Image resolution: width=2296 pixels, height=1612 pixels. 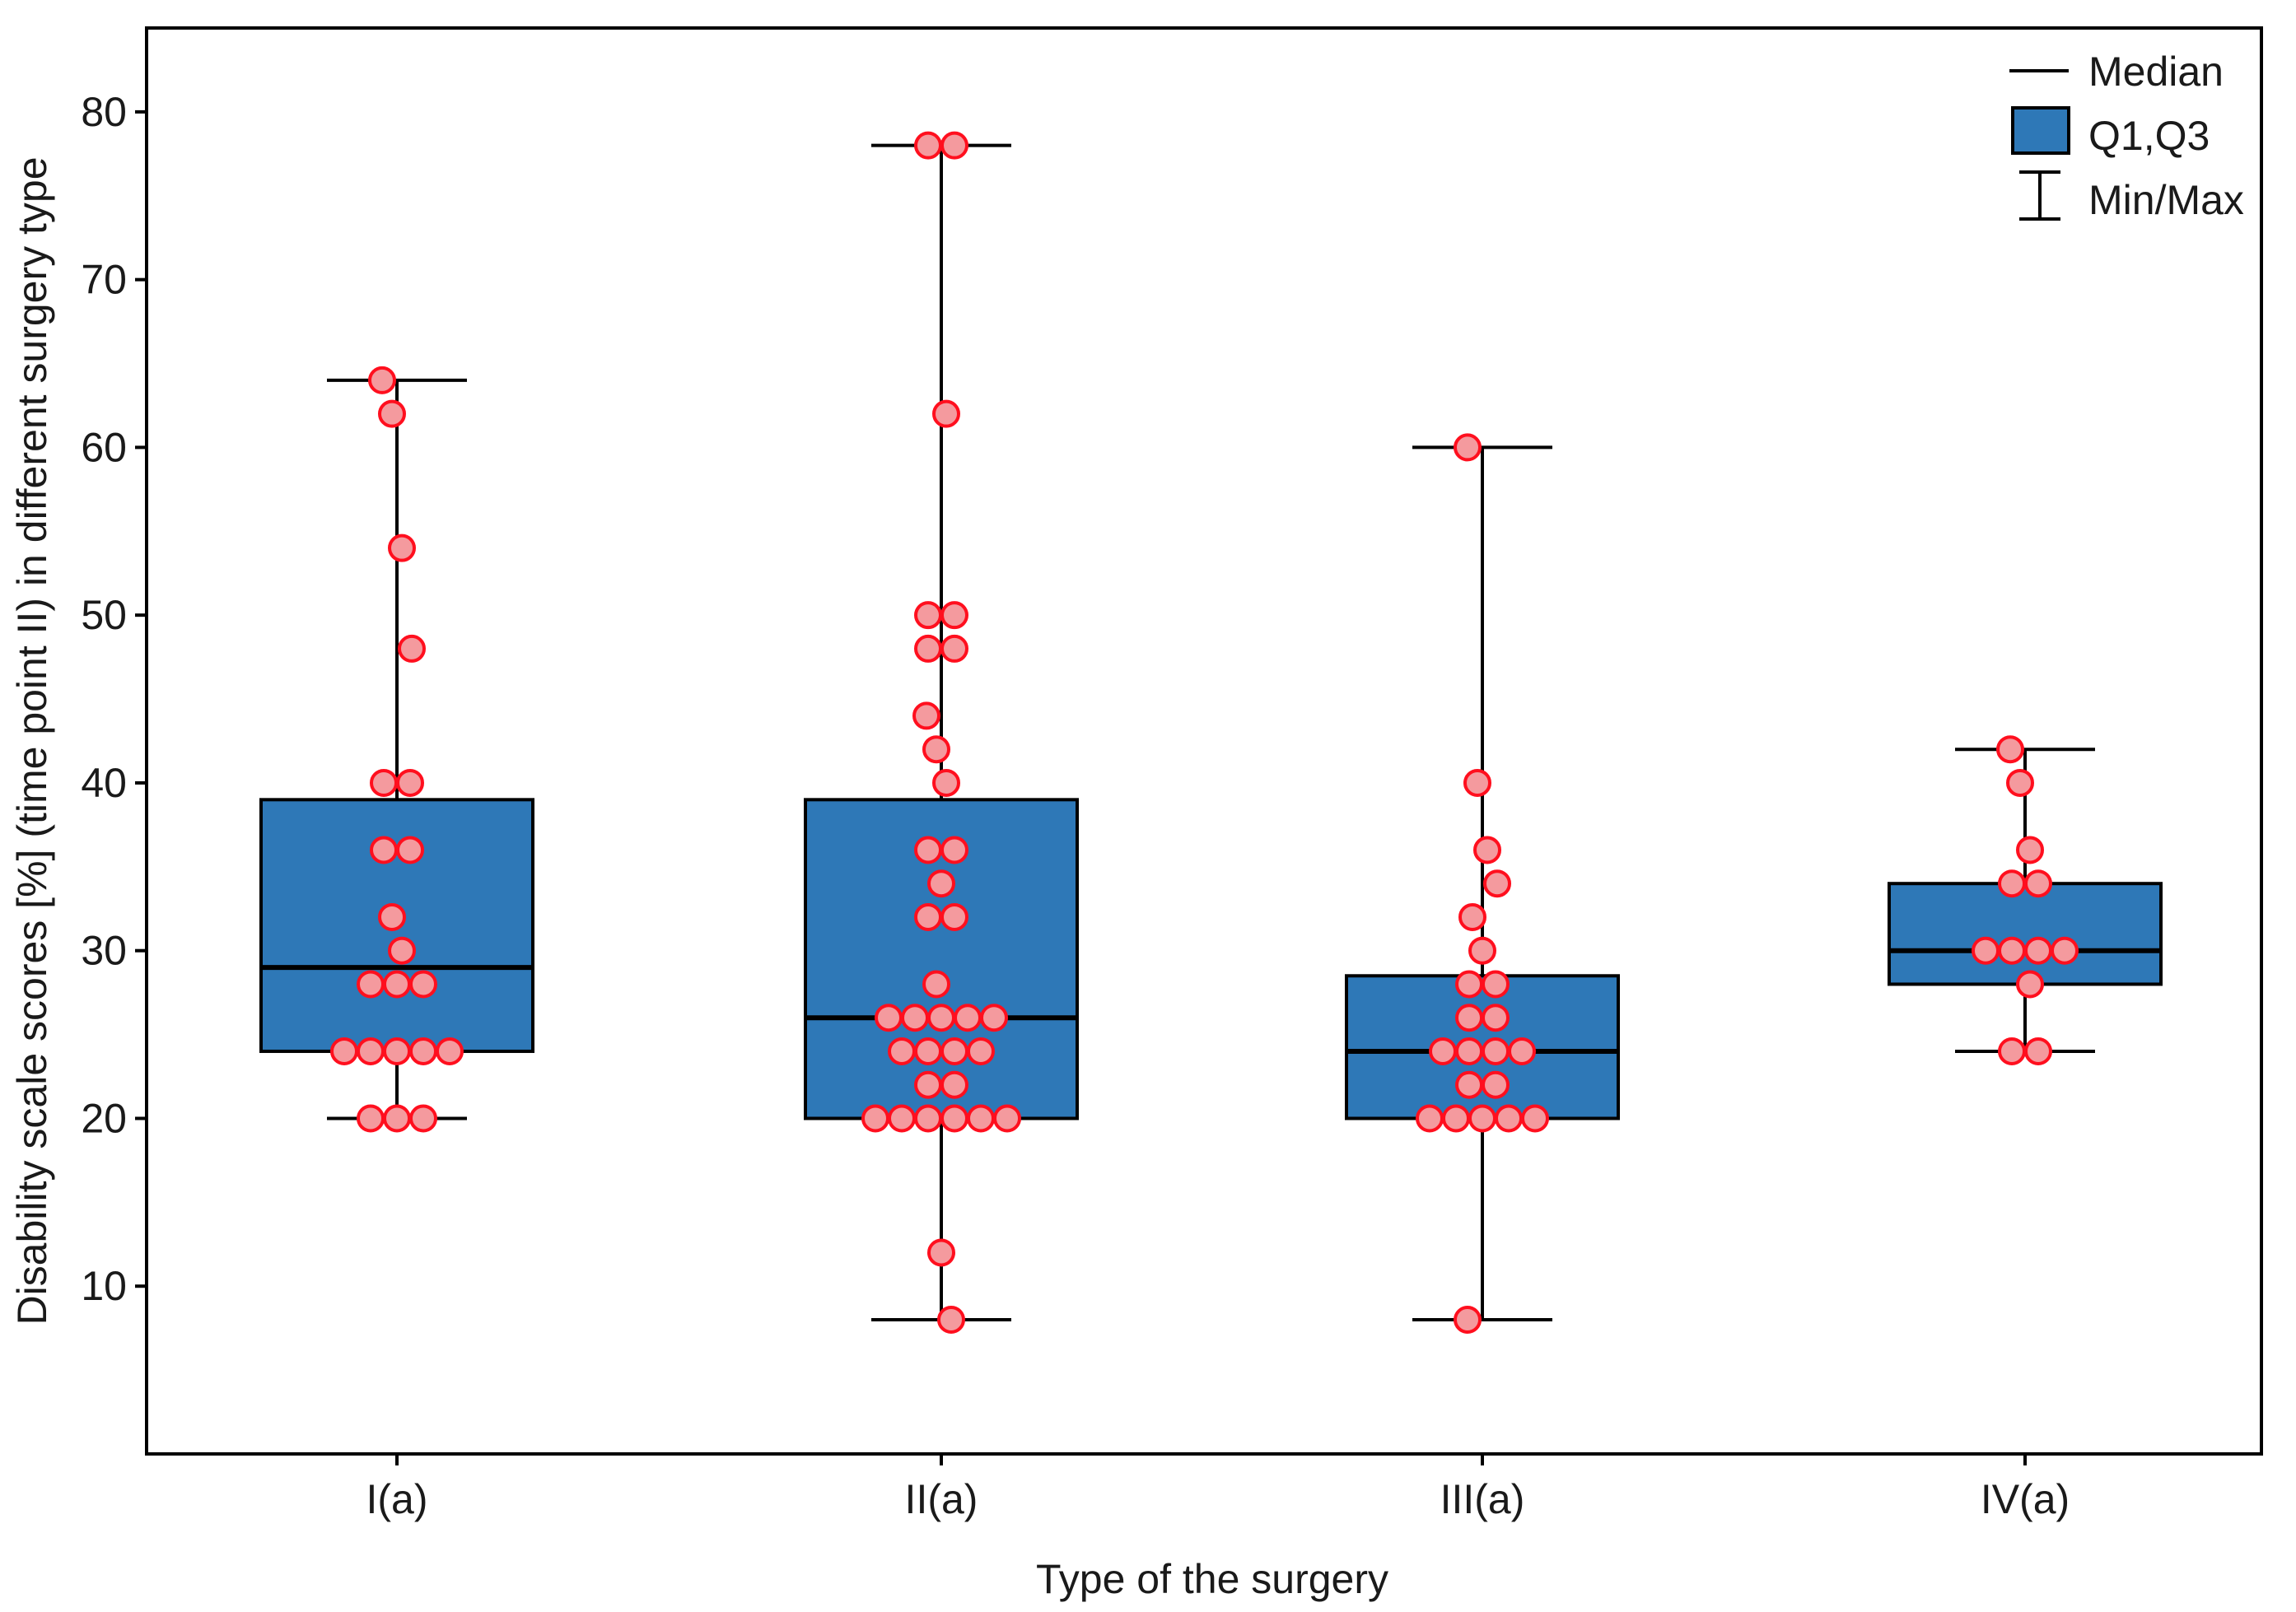 What do you see at coordinates (1482, 1499) in the screenshot?
I see `x-tick-label-2: III(a)` at bounding box center [1482, 1499].